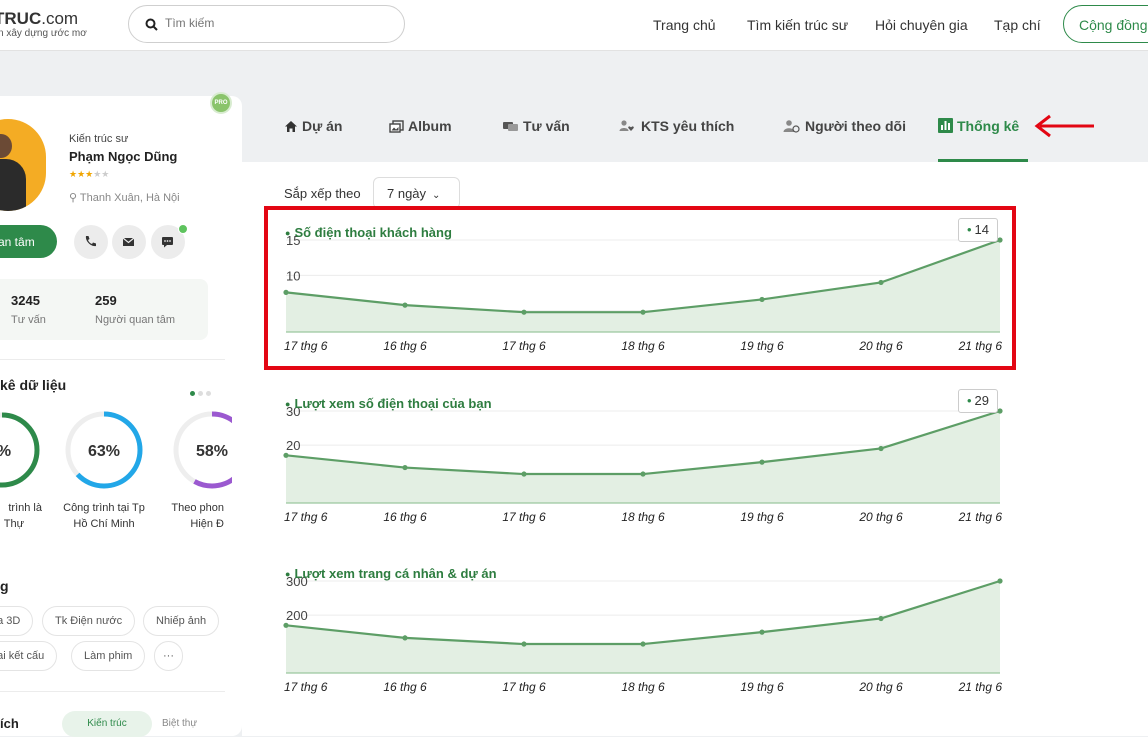 The height and width of the screenshot is (737, 1148). What do you see at coordinates (1017, 25) in the screenshot?
I see `nav-magazine: Tạp chí` at bounding box center [1017, 25].